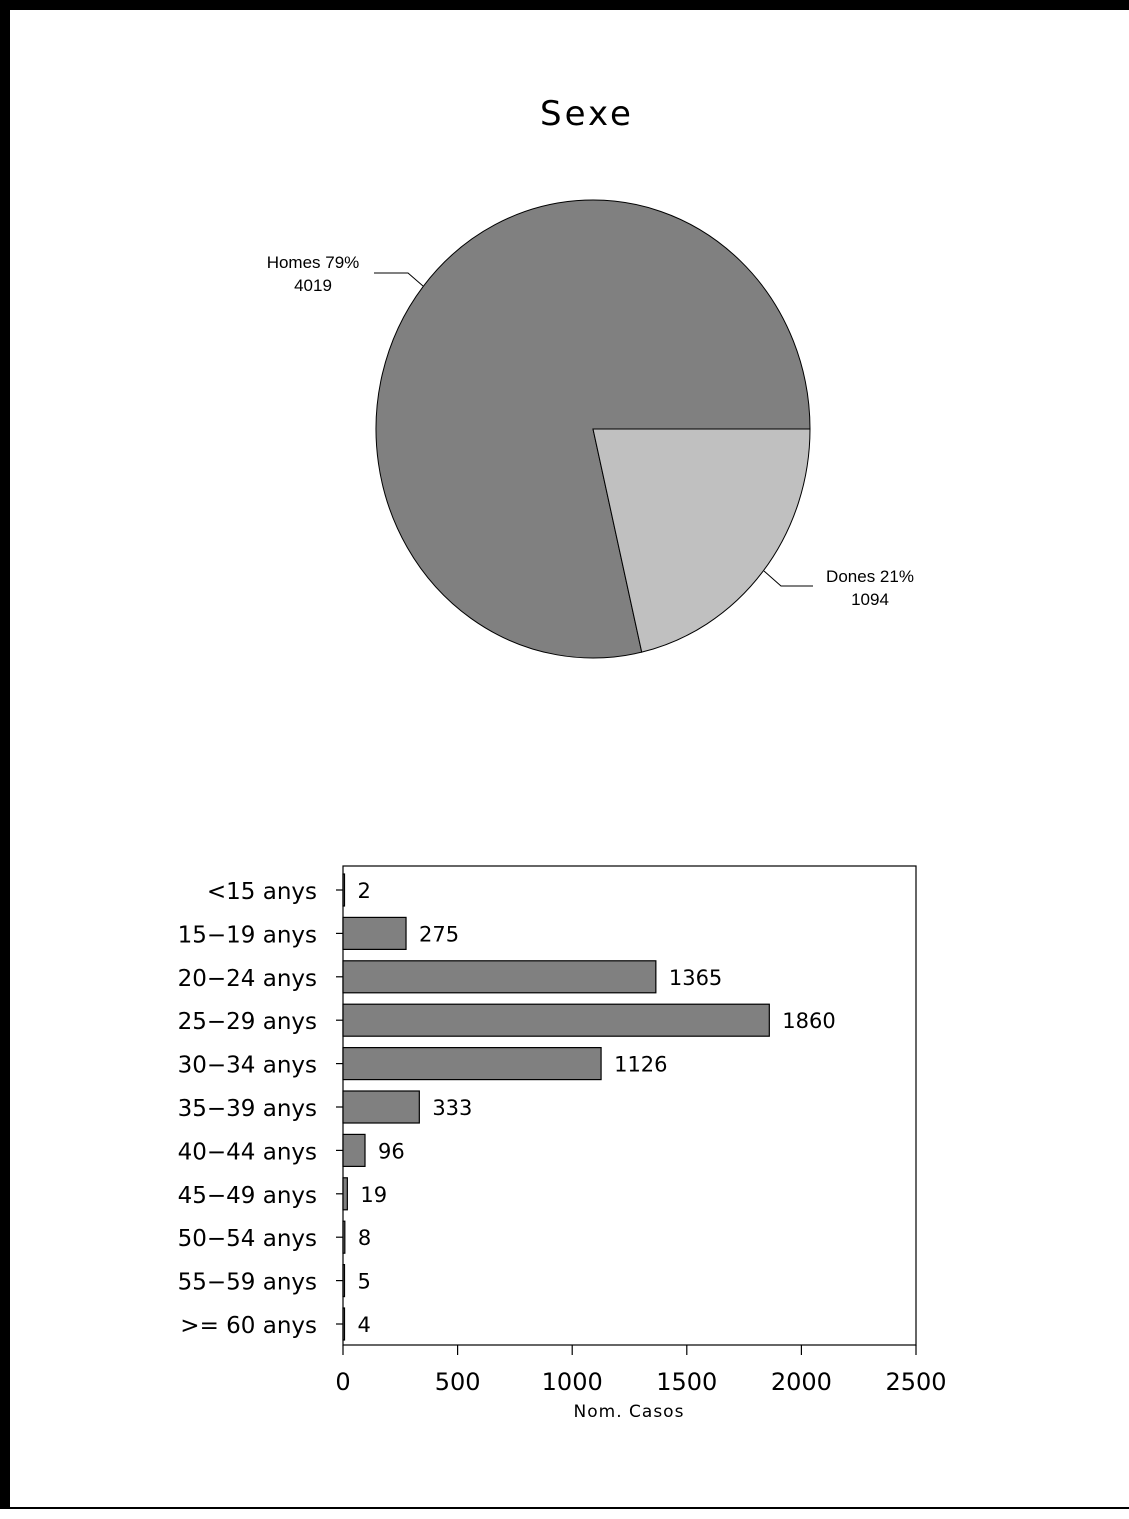 The height and width of the screenshot is (1519, 1129). Describe the element at coordinates (701, 540) in the screenshot. I see `pie-slice-dones` at that location.